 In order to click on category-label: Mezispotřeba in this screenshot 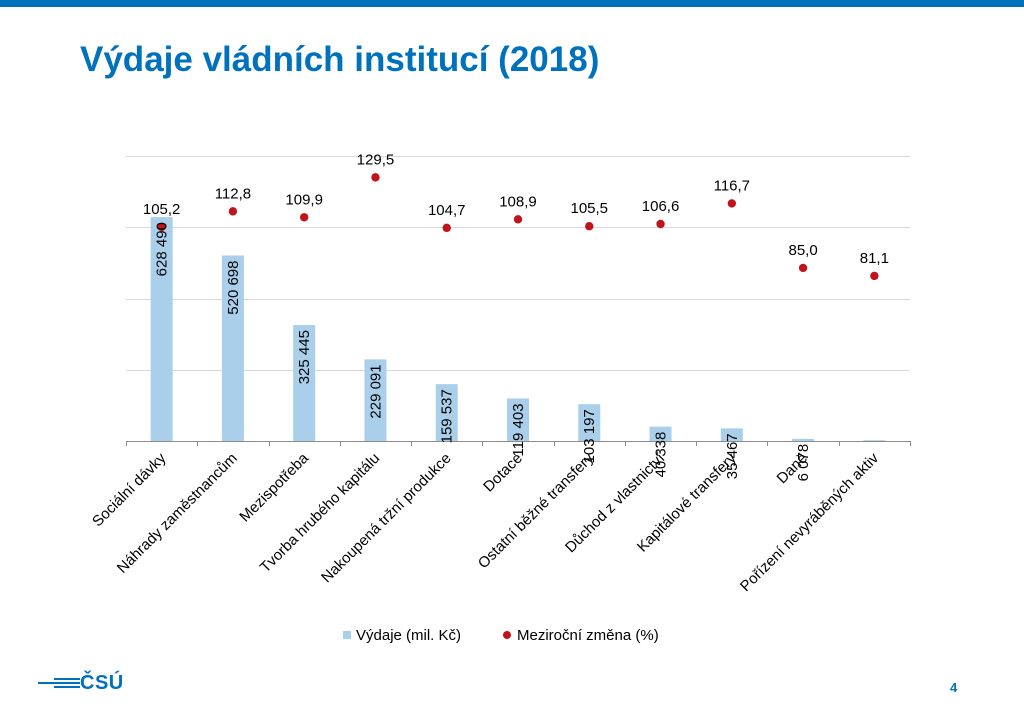, I will do `click(274, 487)`.